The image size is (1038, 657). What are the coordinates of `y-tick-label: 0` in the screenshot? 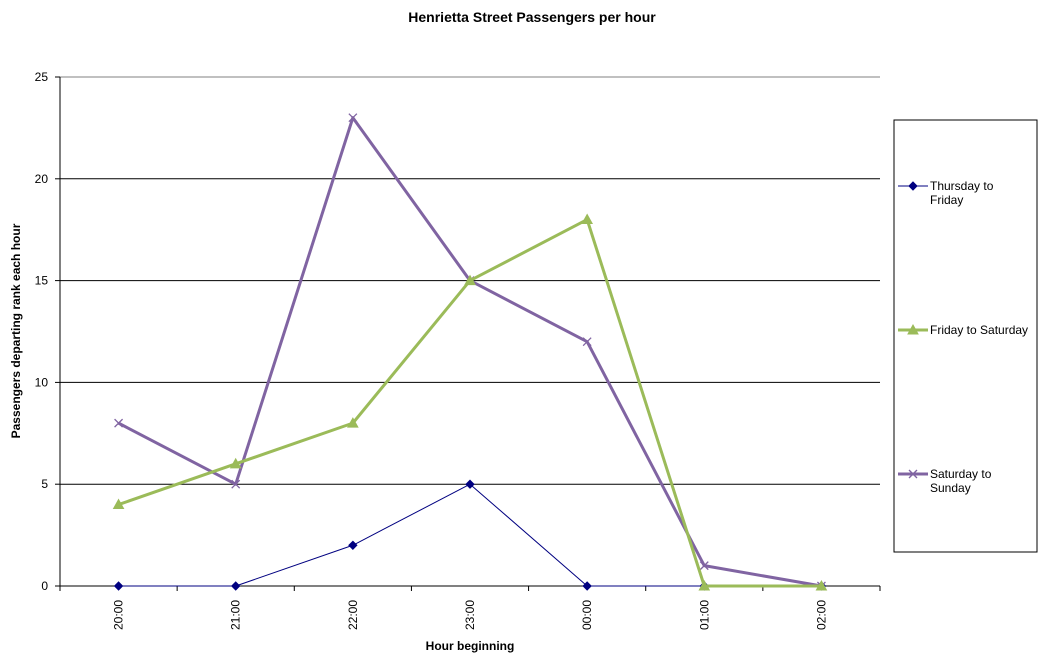 It's located at (44, 586).